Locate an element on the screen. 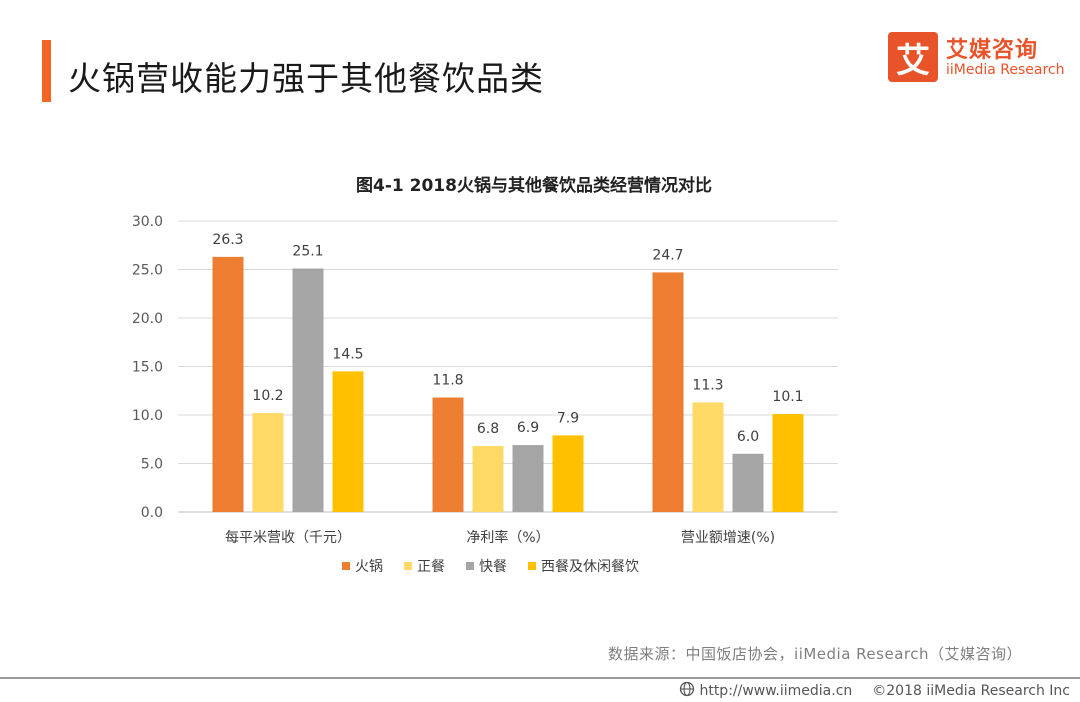  data-label: 6.8 is located at coordinates (488, 429).